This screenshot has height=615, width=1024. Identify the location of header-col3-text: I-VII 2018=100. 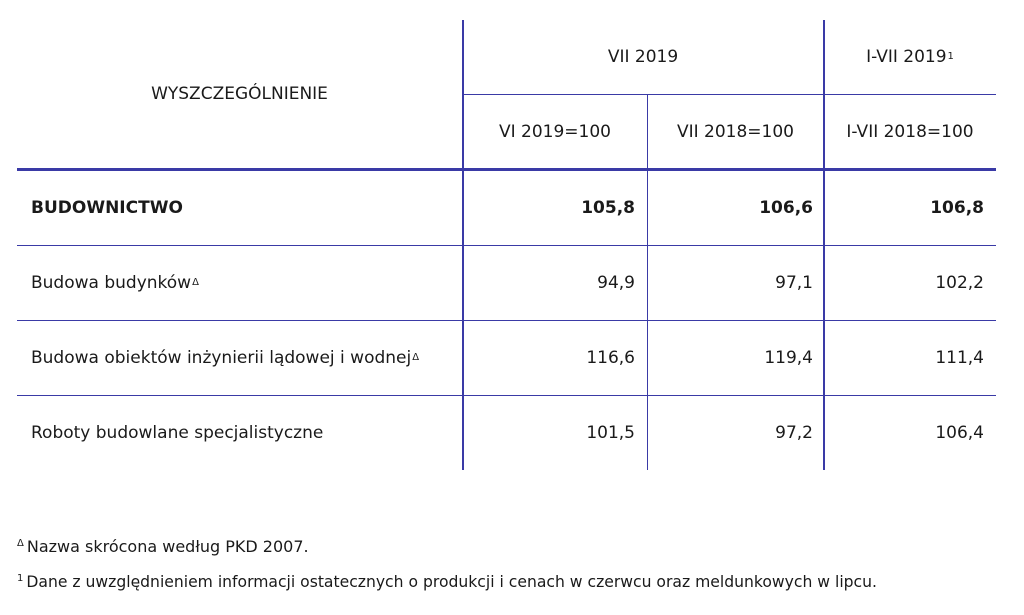
(910, 131).